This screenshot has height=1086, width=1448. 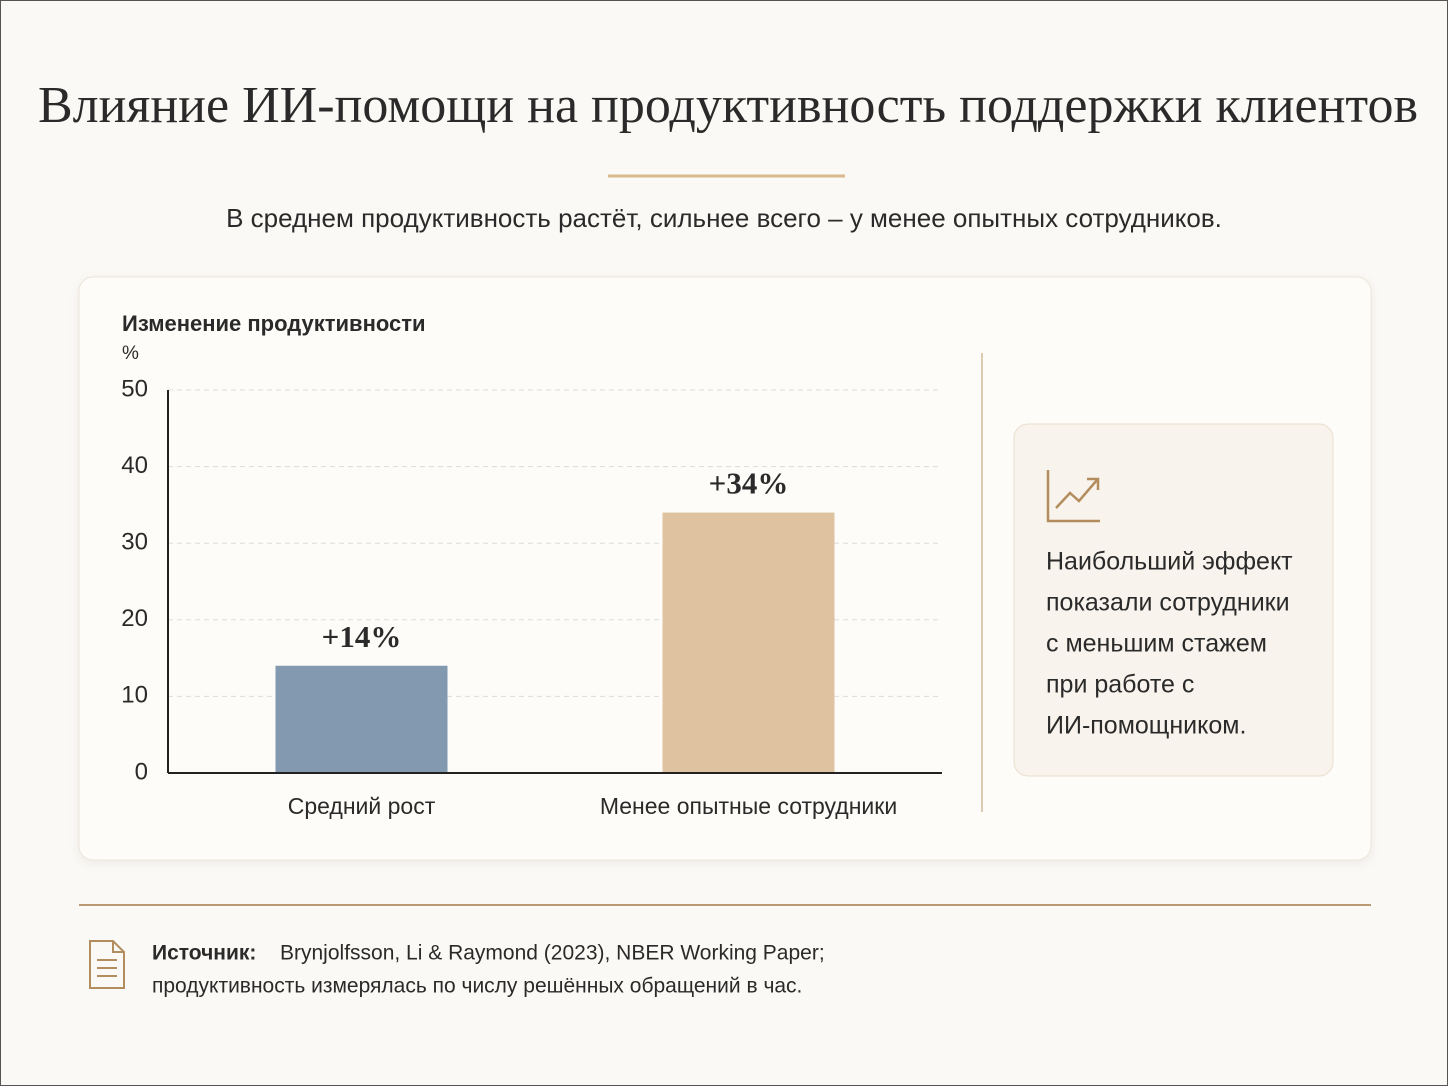 What do you see at coordinates (274, 323) in the screenshot?
I see `y-axis-title: Изменение продуктивности` at bounding box center [274, 323].